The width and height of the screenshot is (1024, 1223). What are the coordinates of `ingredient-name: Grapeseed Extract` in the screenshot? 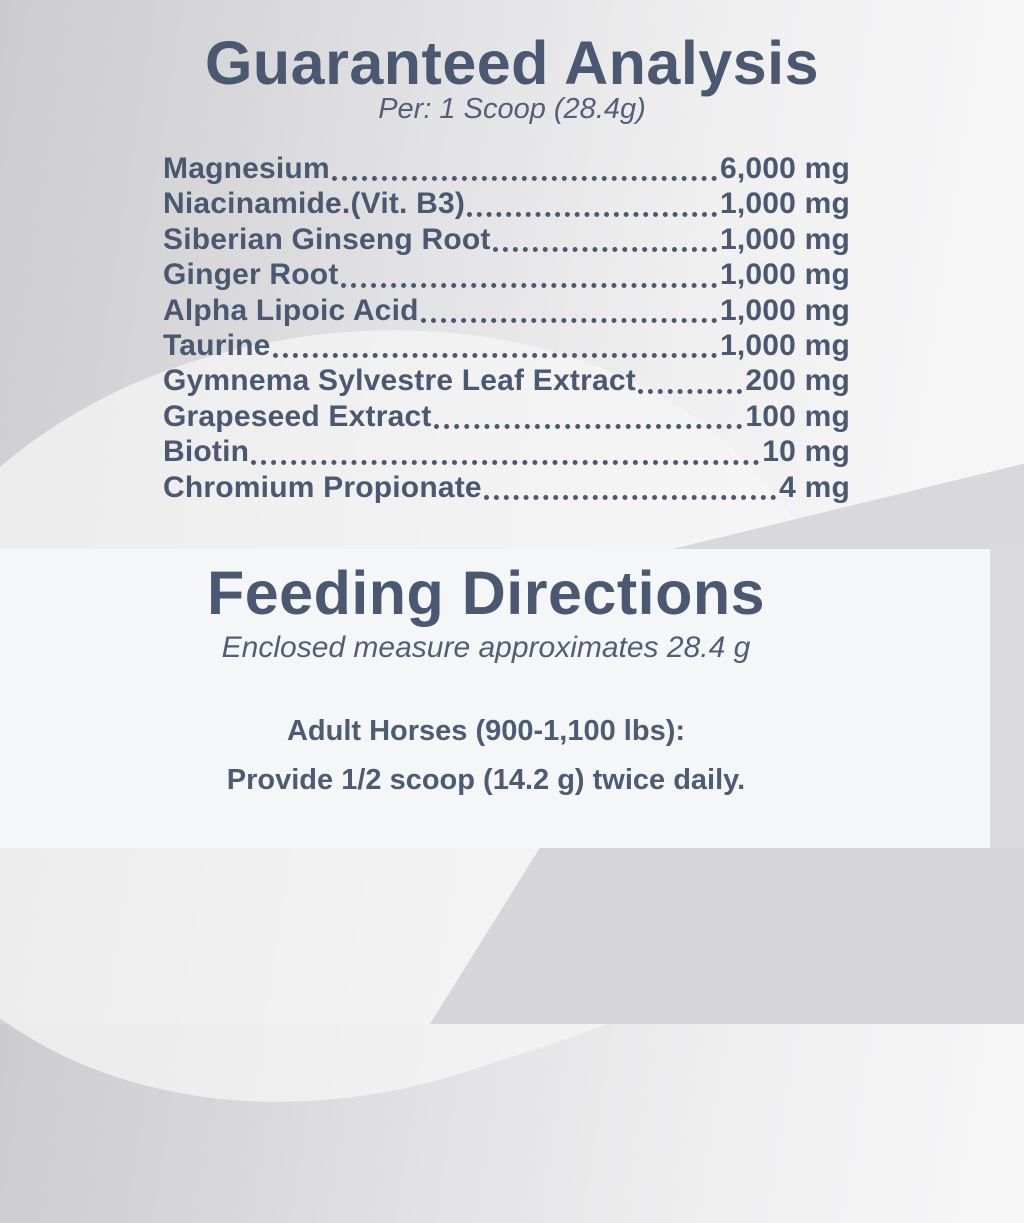 It's located at (297, 416).